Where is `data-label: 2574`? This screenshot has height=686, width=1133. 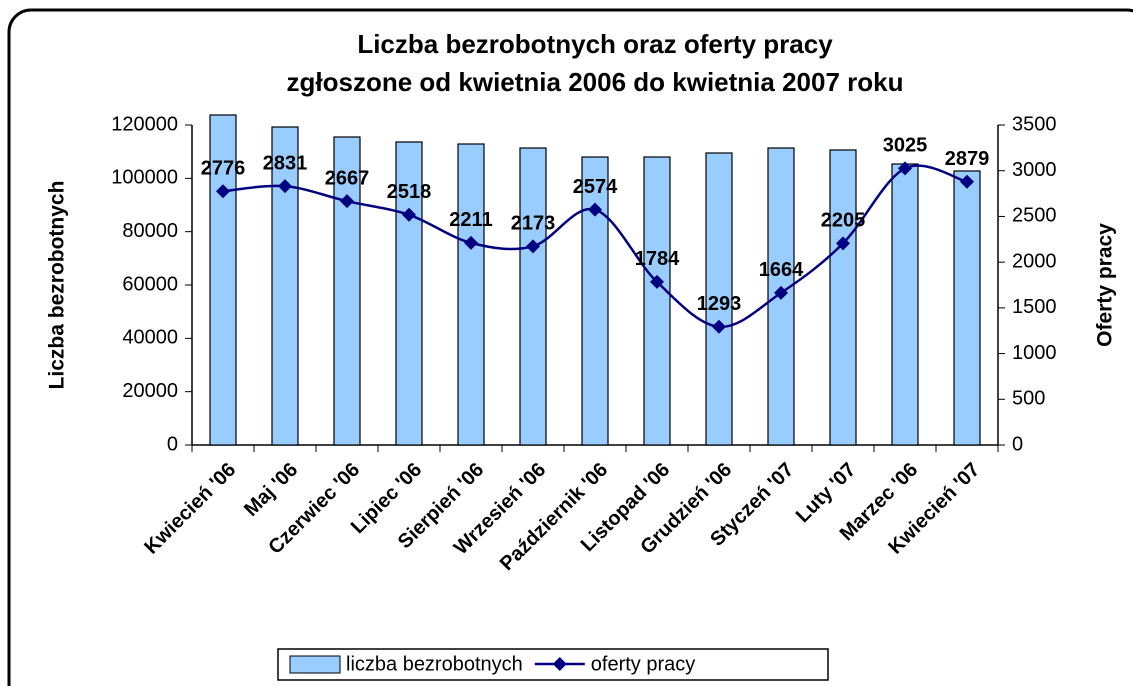
data-label: 2574 is located at coordinates (595, 187).